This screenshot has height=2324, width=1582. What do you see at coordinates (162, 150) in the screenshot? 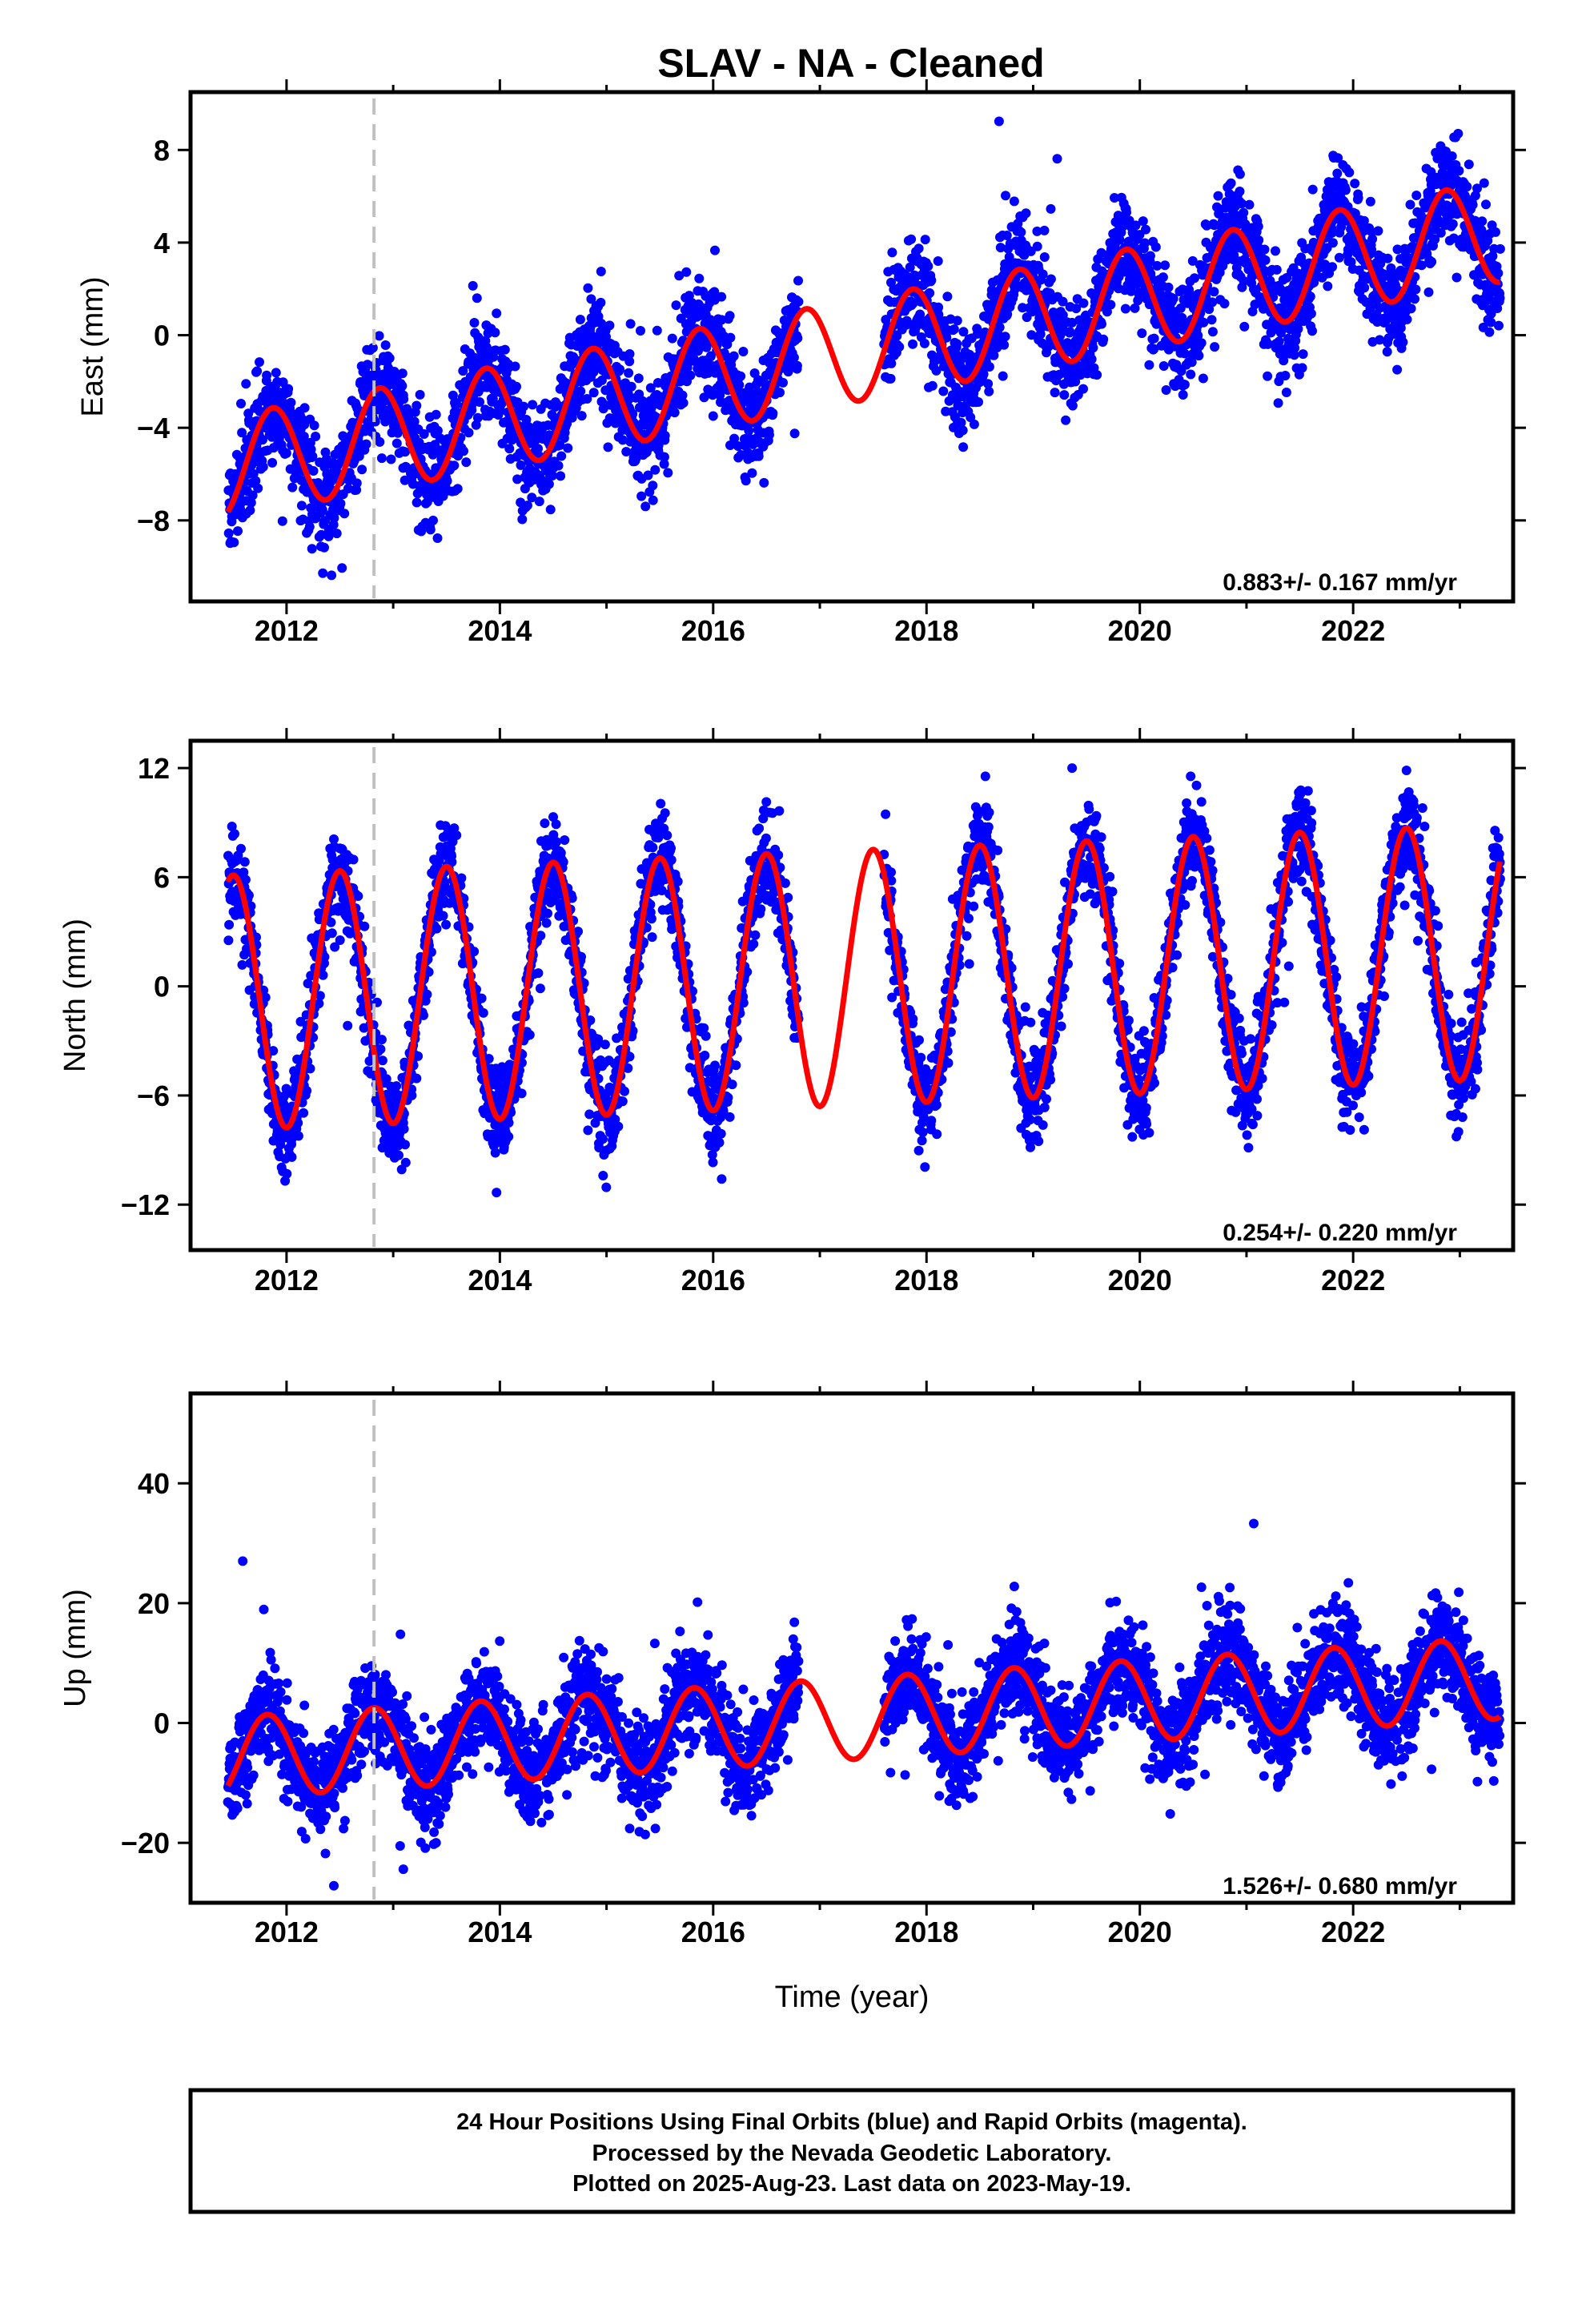
I see `y-tick-label: 8` at bounding box center [162, 150].